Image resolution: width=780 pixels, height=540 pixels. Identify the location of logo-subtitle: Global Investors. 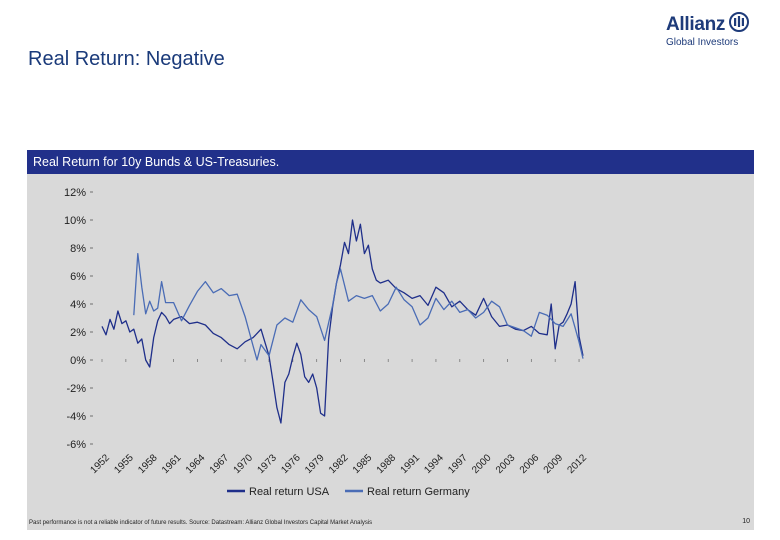
(702, 42).